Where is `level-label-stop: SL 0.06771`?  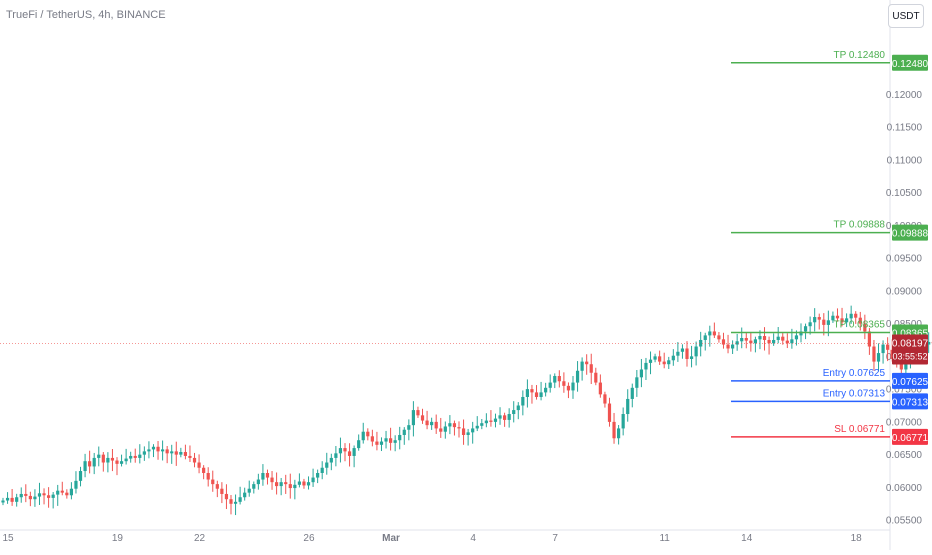 level-label-stop: SL 0.06771 is located at coordinates (859, 429).